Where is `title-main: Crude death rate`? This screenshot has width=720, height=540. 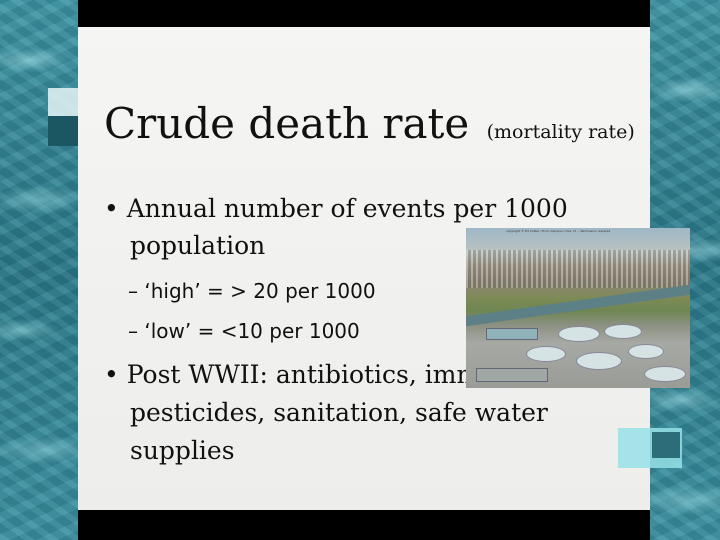
title-main: Crude death rate is located at coordinates (287, 123).